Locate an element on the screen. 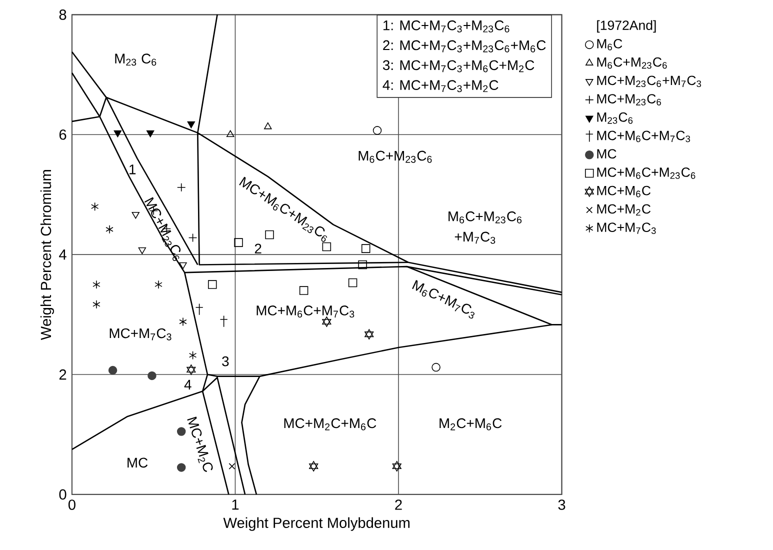 The width and height of the screenshot is (773, 550). annotation: M$_{23}$ C$_{6}$ is located at coordinates (135, 59).